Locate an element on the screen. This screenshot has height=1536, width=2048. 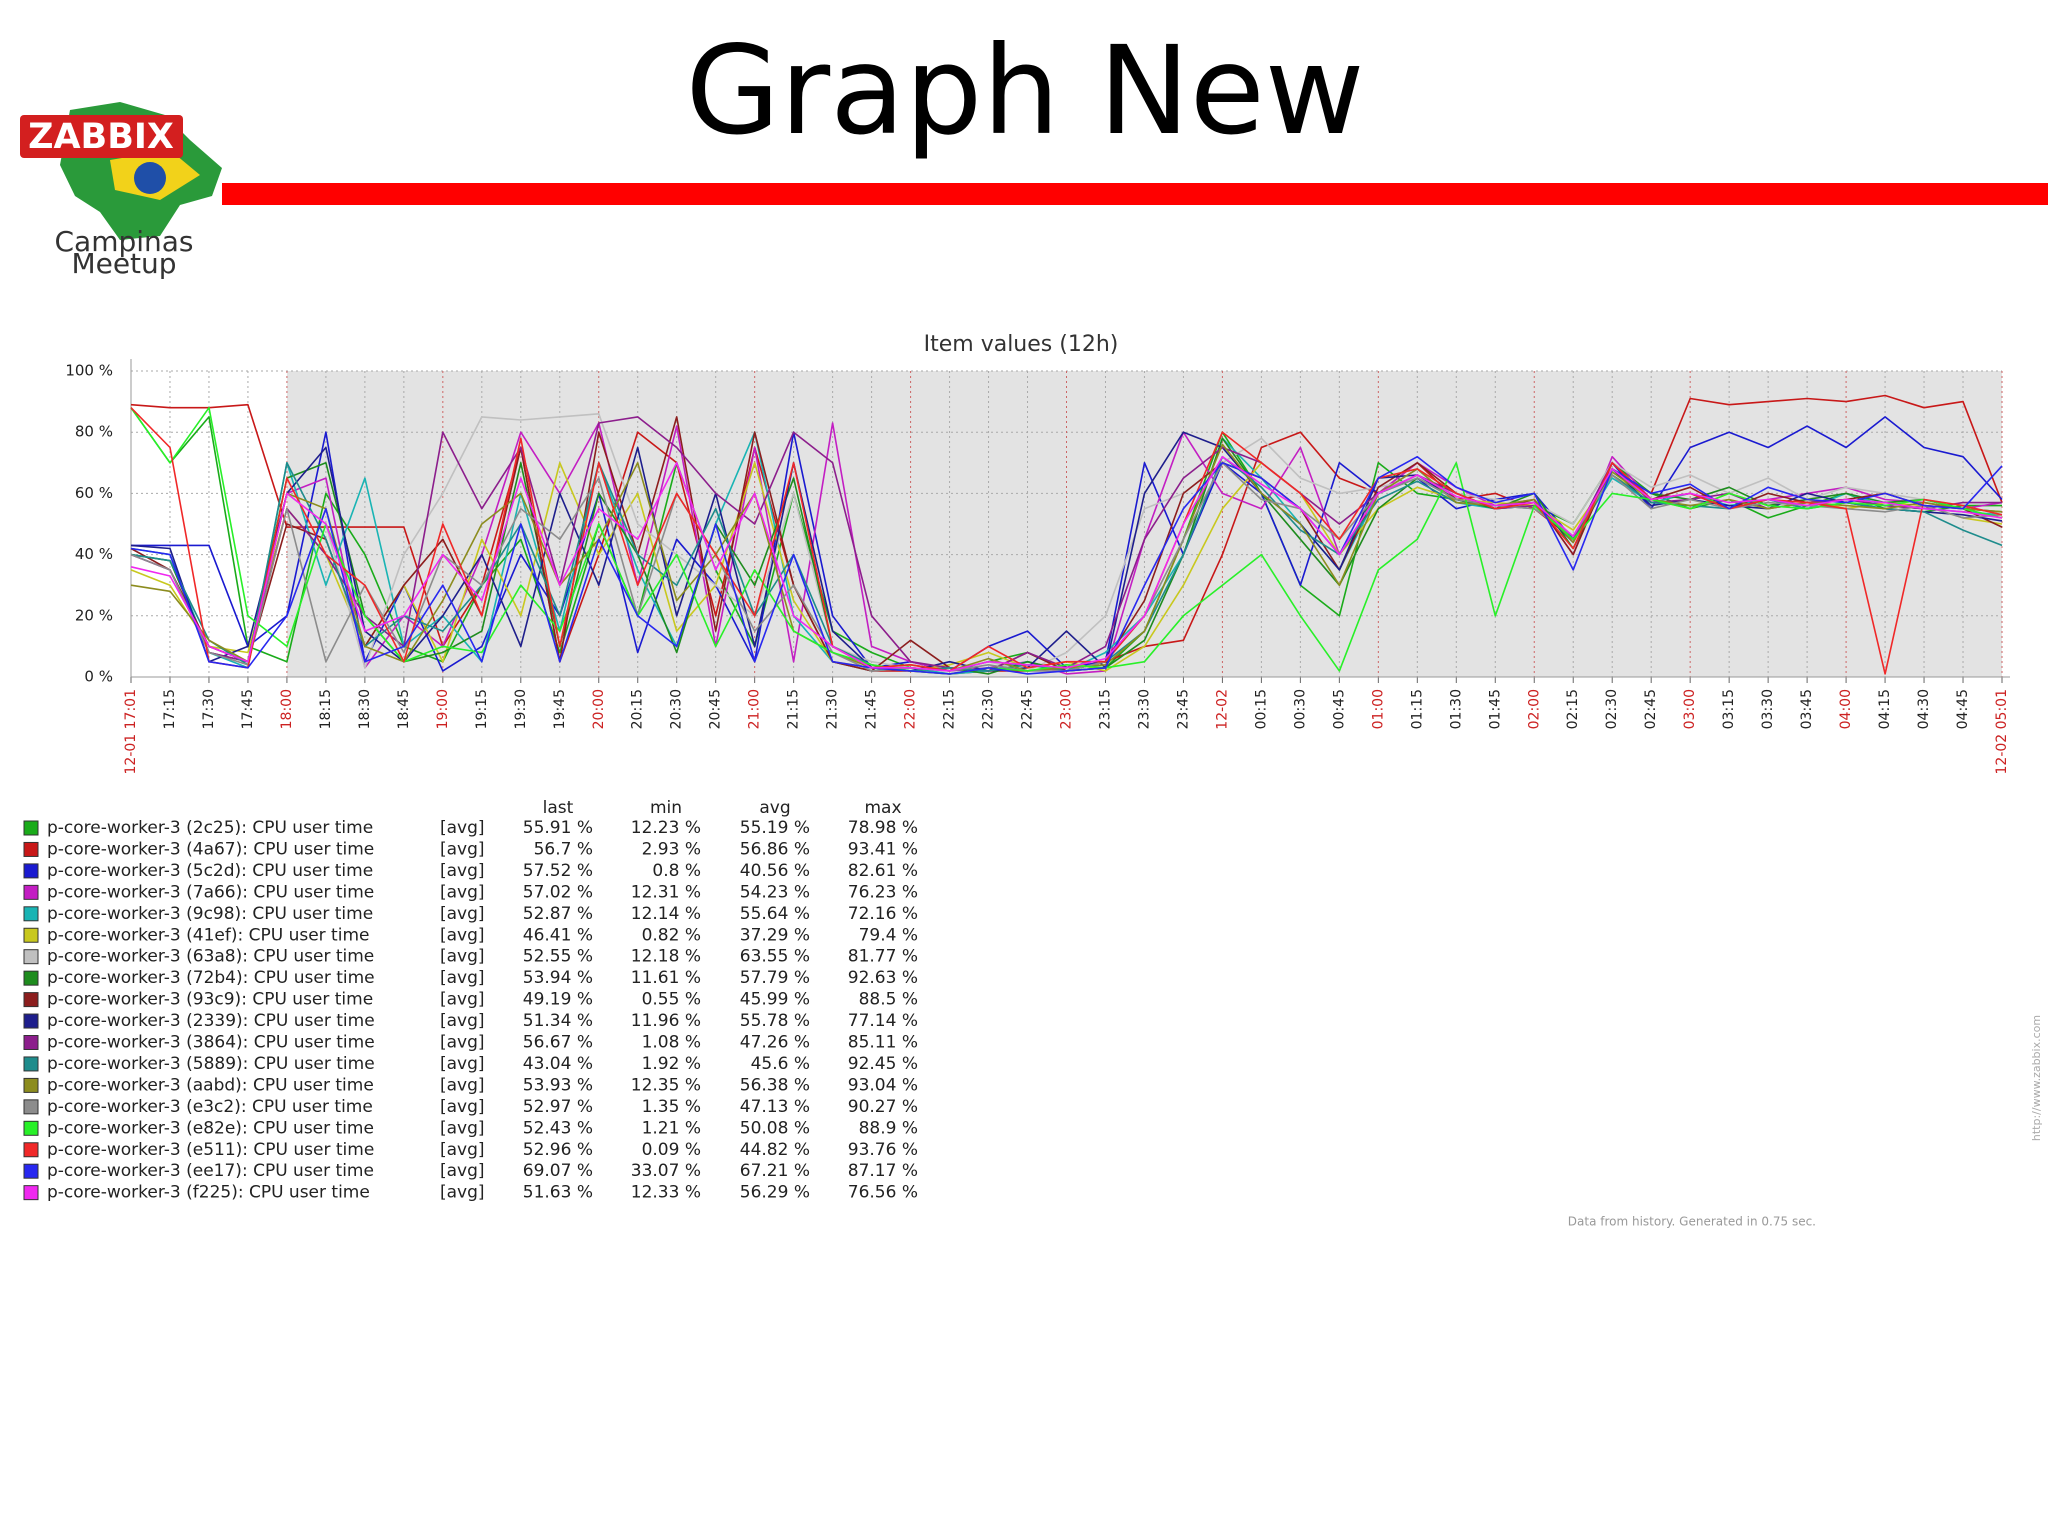
x-tick-label: 03:30 is located at coordinates (1768, 709).